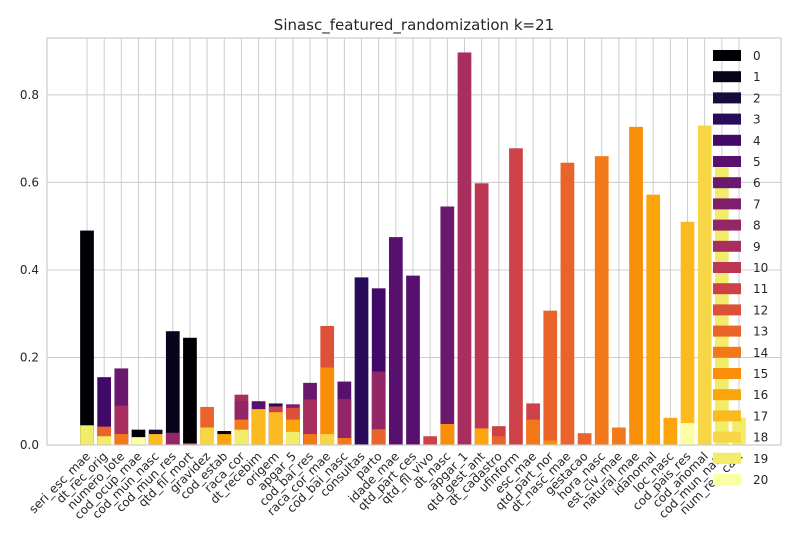 The height and width of the screenshot is (550, 800). Describe the element at coordinates (760, 395) in the screenshot. I see `legend-label: 16` at that location.